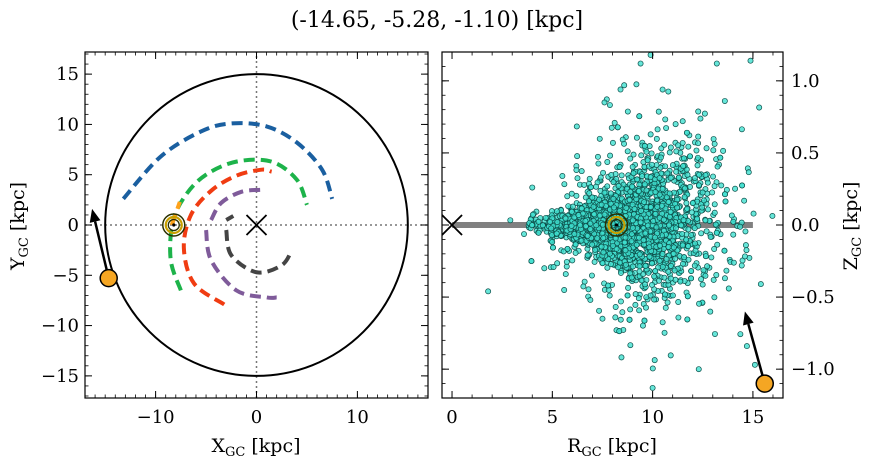  Describe the element at coordinates (357, 417) in the screenshot. I see `left-xtick-label: 10` at that location.